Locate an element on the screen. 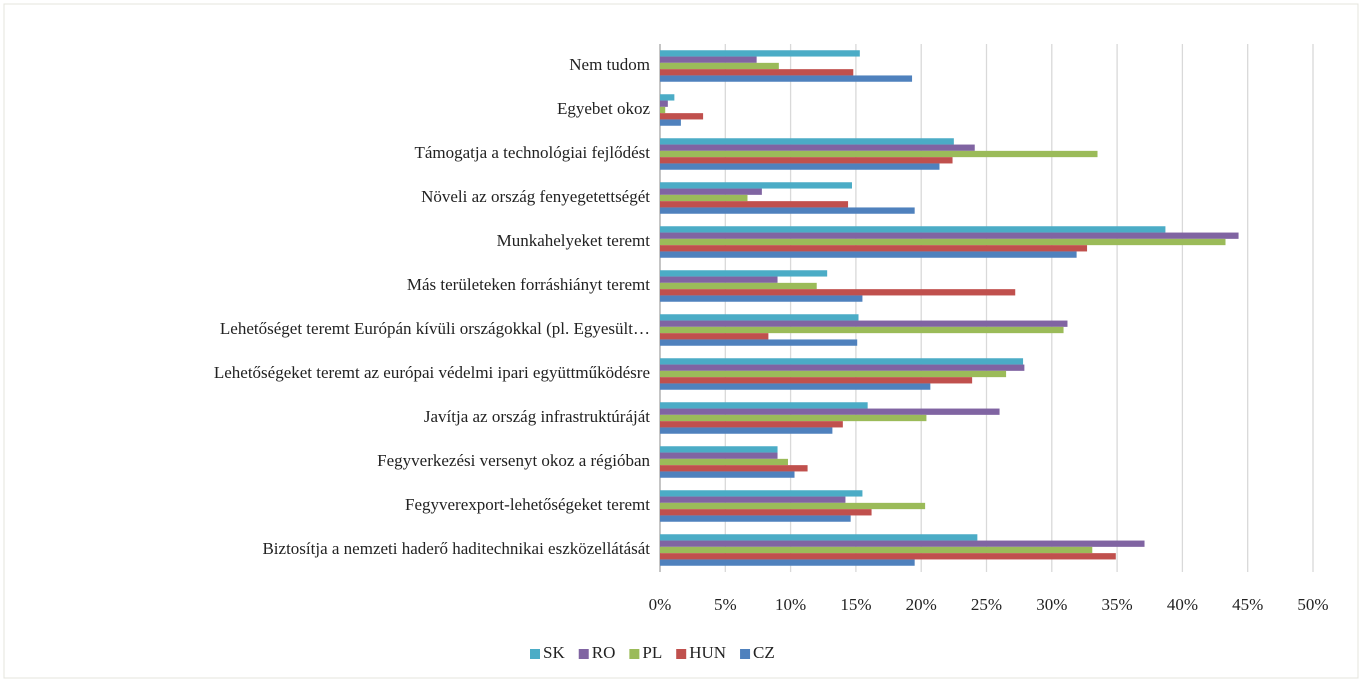 This screenshot has width=1362, height=682. x-tick-label: 45% is located at coordinates (1247, 604).